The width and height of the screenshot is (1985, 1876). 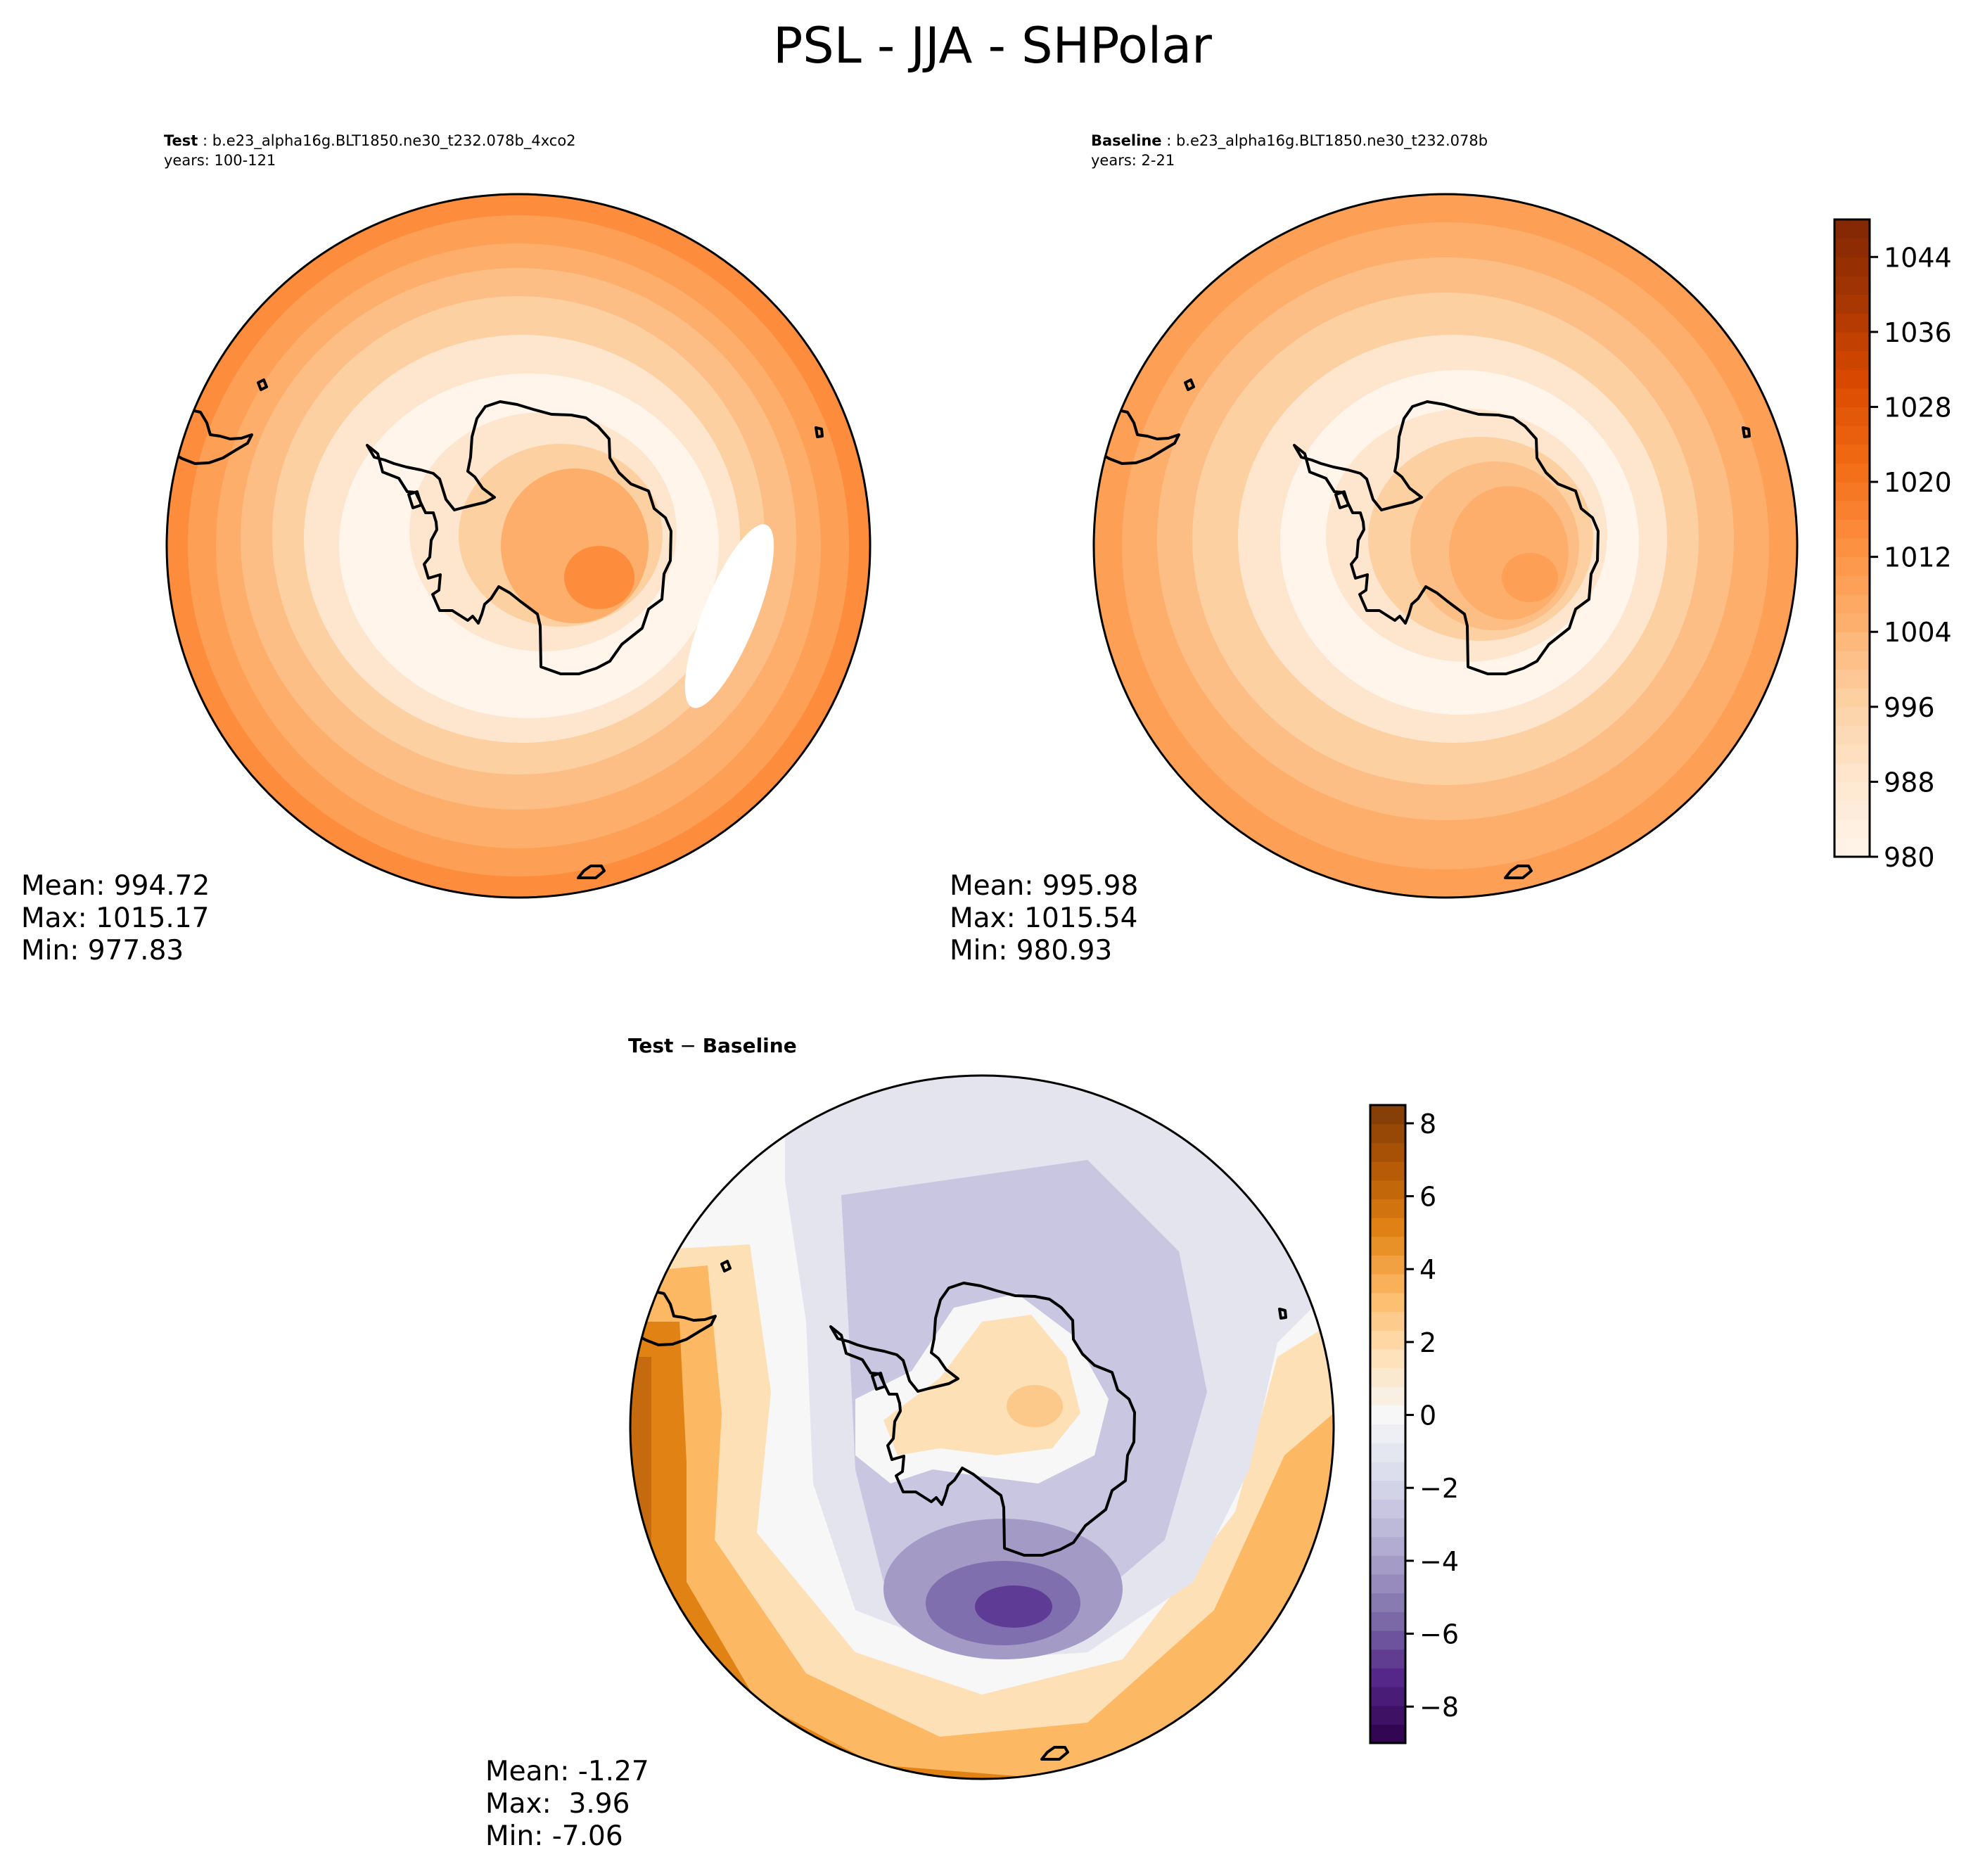 I want to click on difference-max: Max: 3.96, so click(x=557, y=1804).